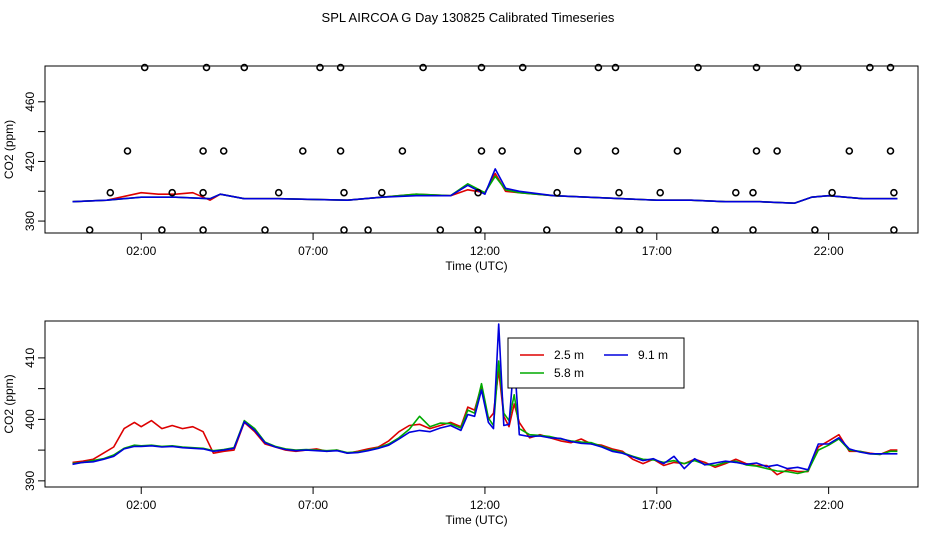 This screenshot has width=936, height=540. Describe the element at coordinates (485, 189) in the screenshot. I see `series-line-5-8-m` at that location.